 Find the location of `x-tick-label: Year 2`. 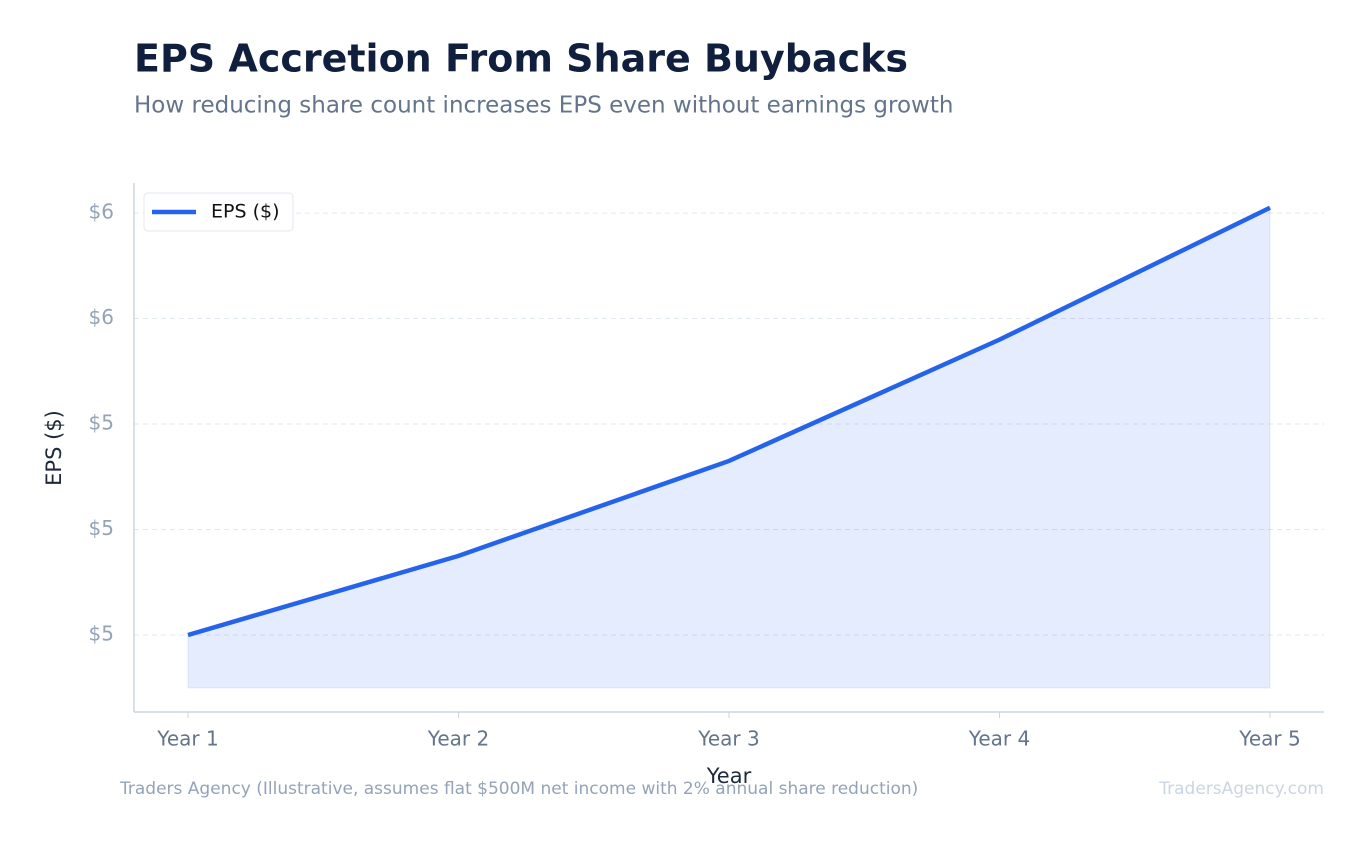

x-tick-label: Year 2 is located at coordinates (458, 739).